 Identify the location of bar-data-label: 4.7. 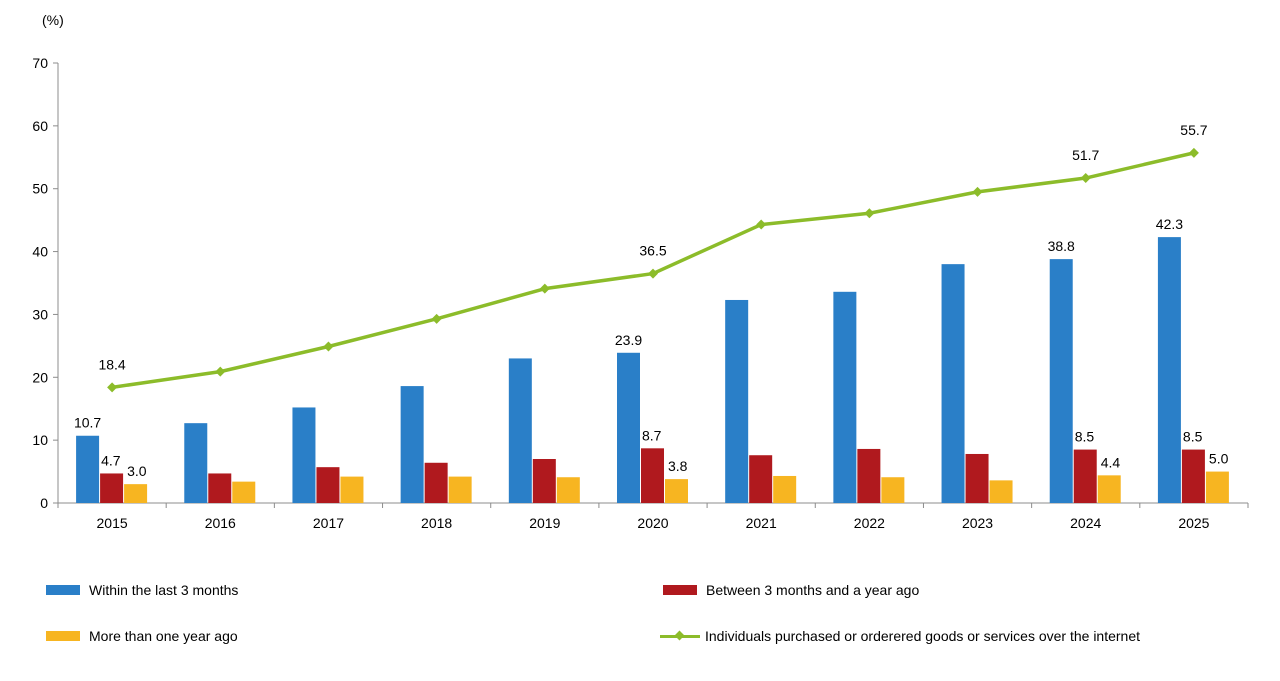
(111, 460).